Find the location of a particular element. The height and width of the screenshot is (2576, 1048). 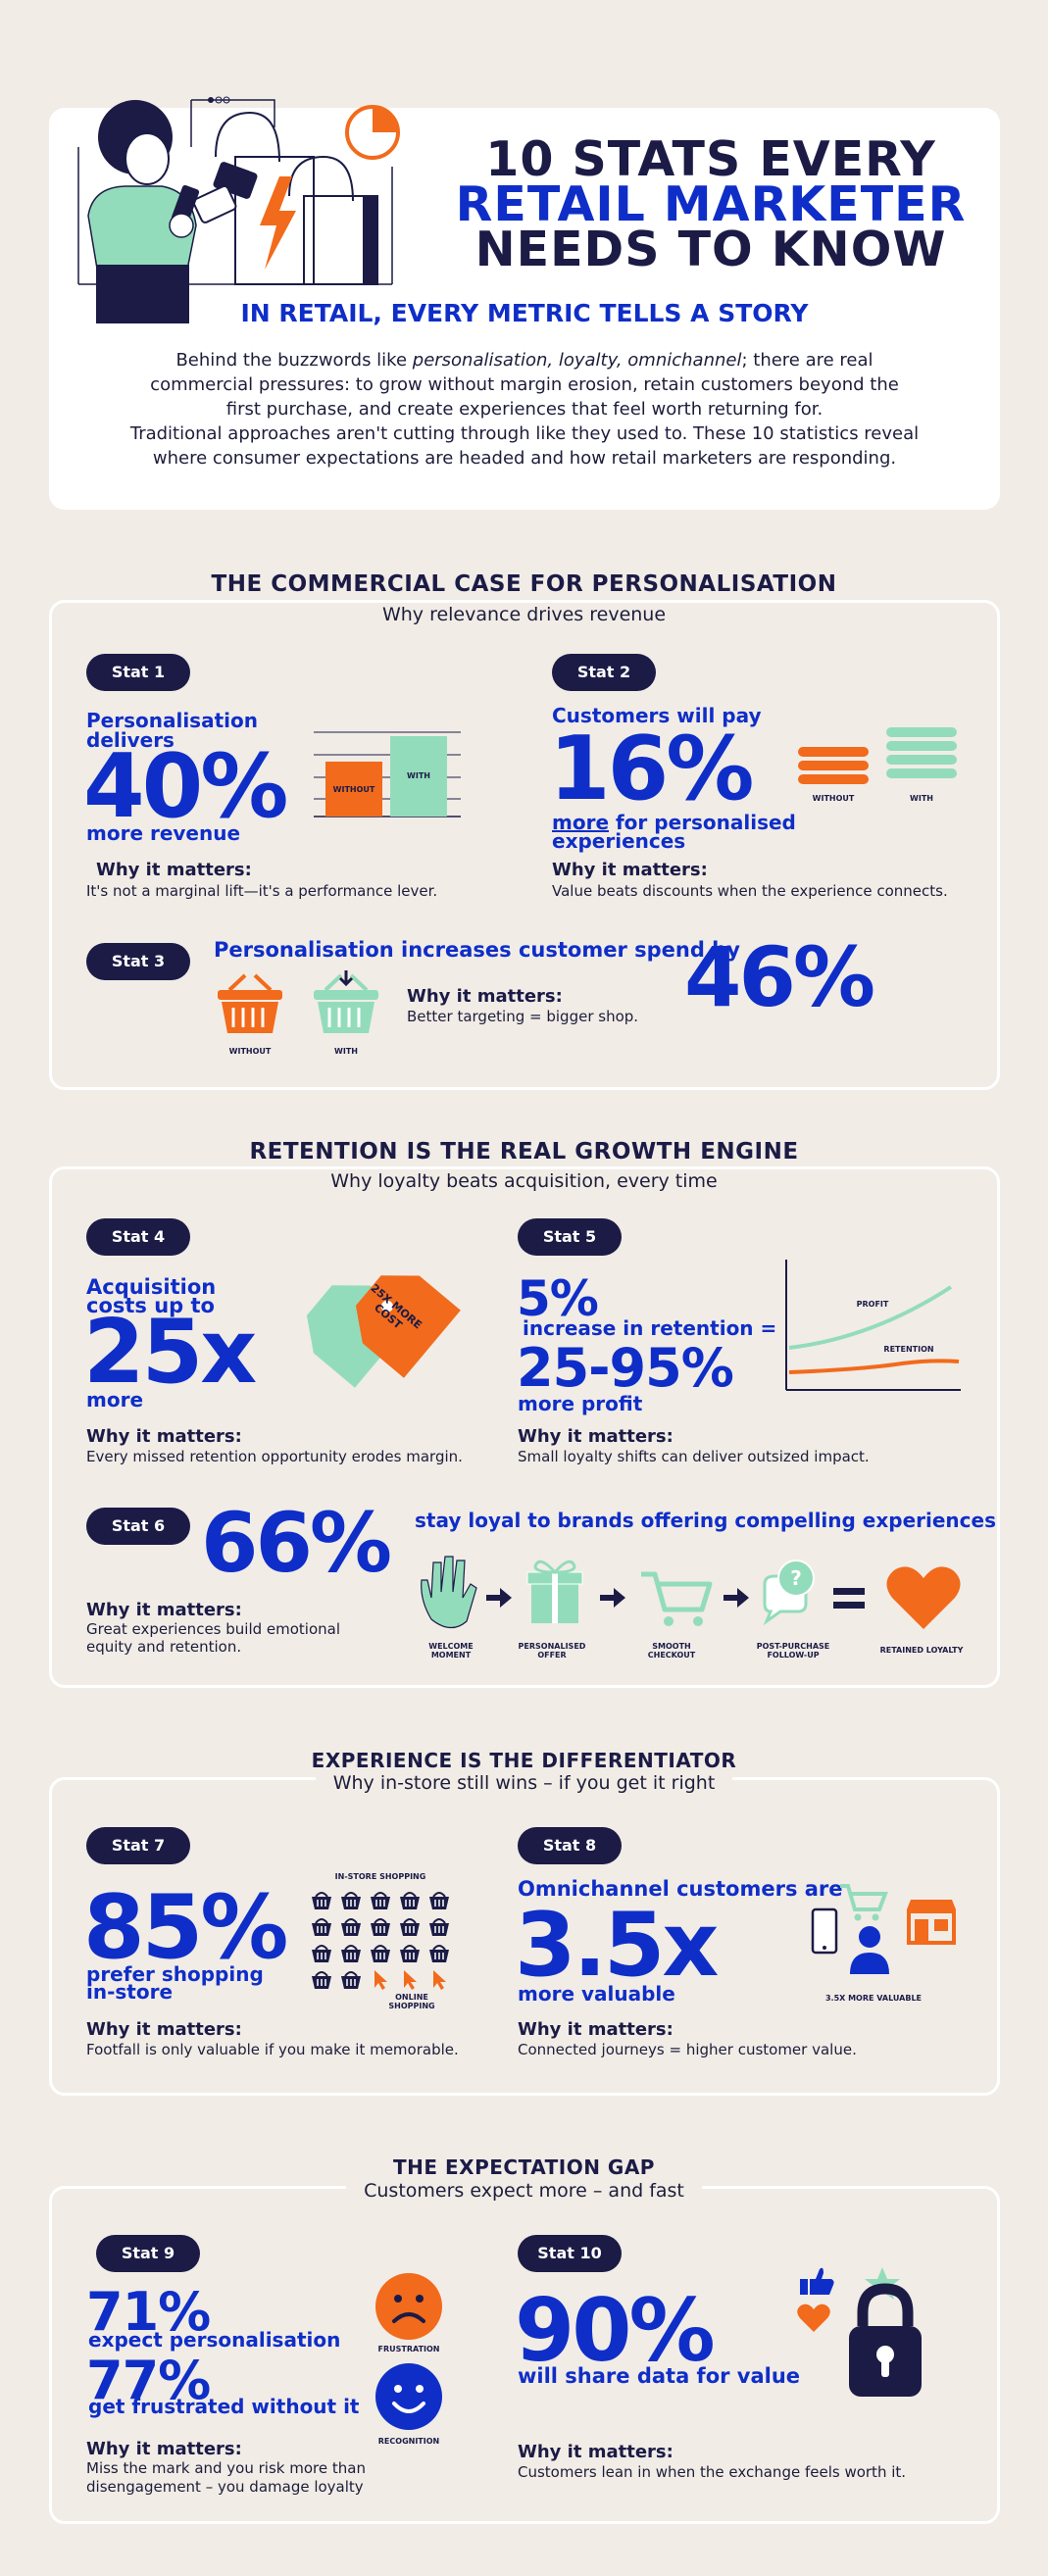

stat8-value: 3.5x is located at coordinates (617, 1945).